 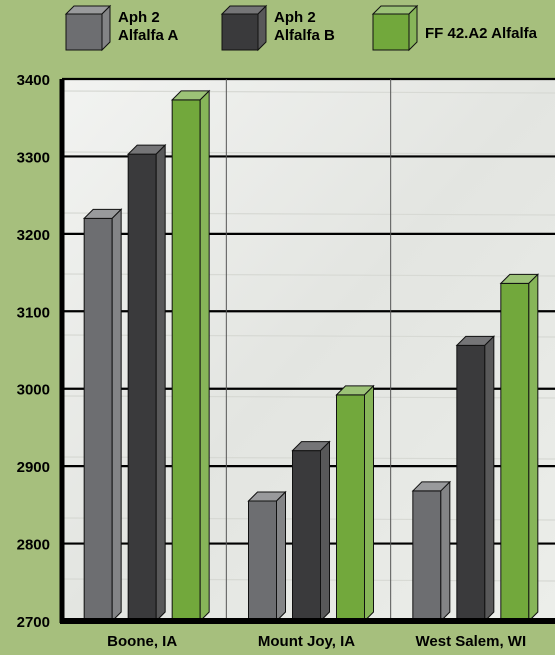 I want to click on y-tick-label: 2900, so click(x=33, y=467).